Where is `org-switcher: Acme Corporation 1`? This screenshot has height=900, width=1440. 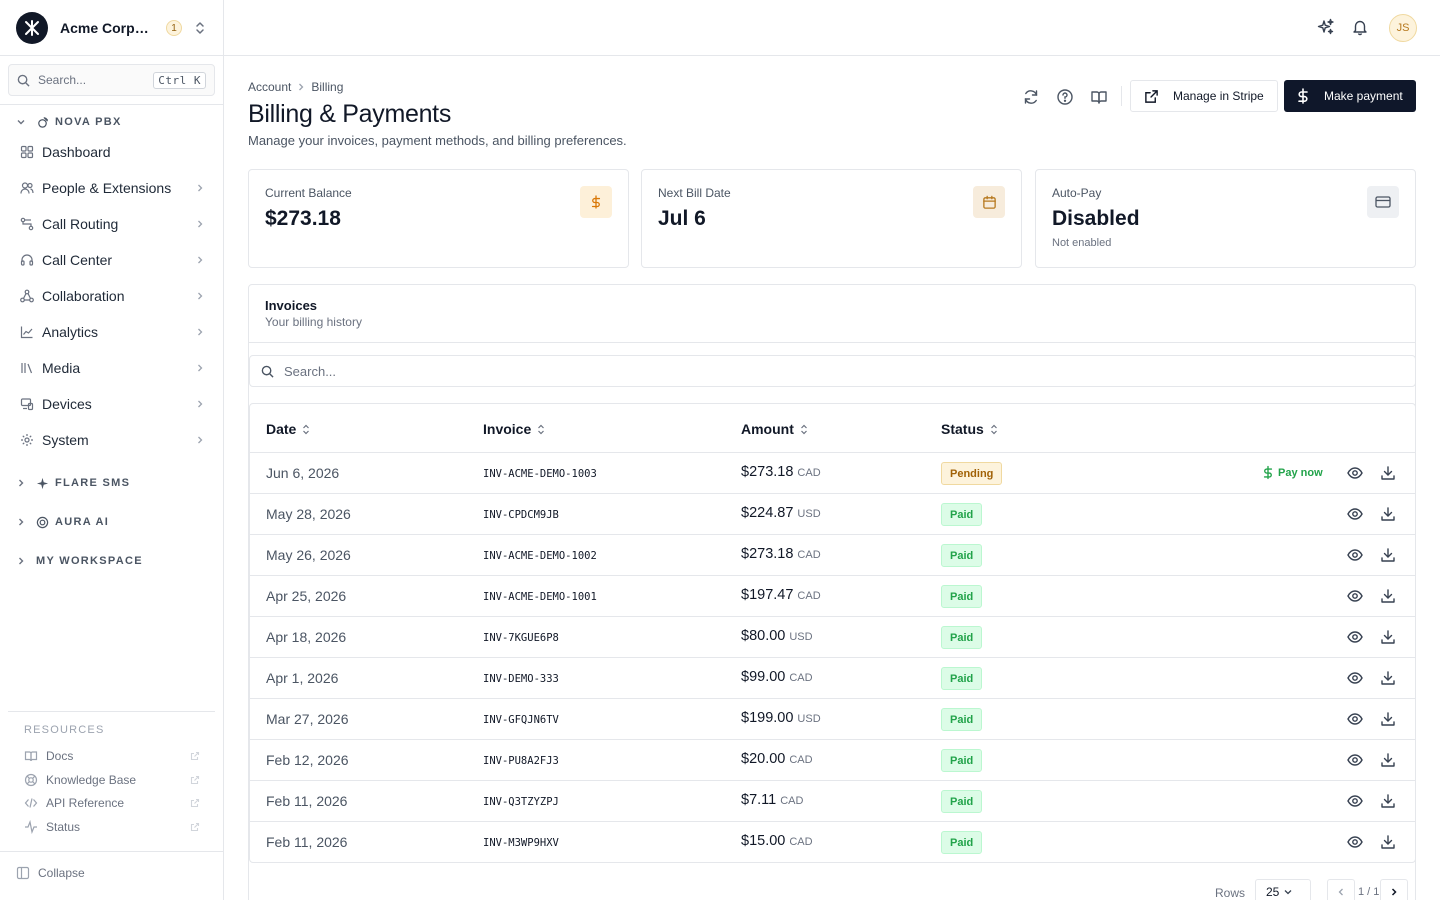
org-switcher: Acme Corporation 1 is located at coordinates (116, 28).